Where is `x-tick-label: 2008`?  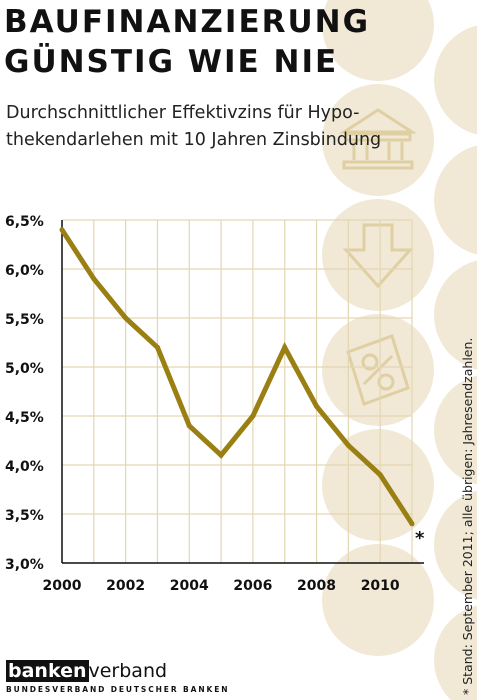
x-tick-label: 2008 is located at coordinates (316, 586).